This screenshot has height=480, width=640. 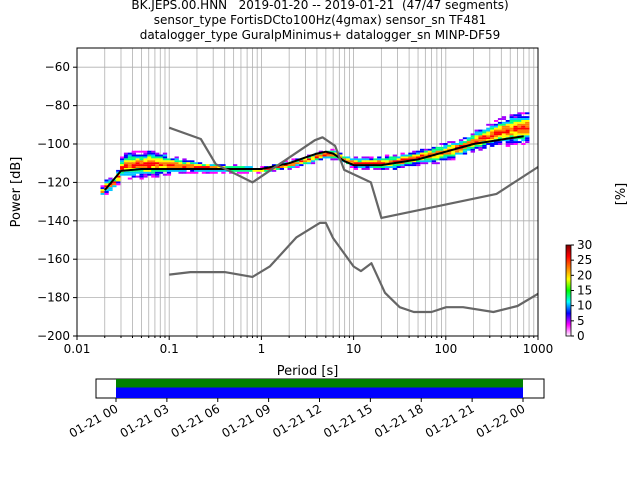 What do you see at coordinates (145, 420) in the screenshot?
I see `coverage-tick-label: 01-21 03` at bounding box center [145, 420].